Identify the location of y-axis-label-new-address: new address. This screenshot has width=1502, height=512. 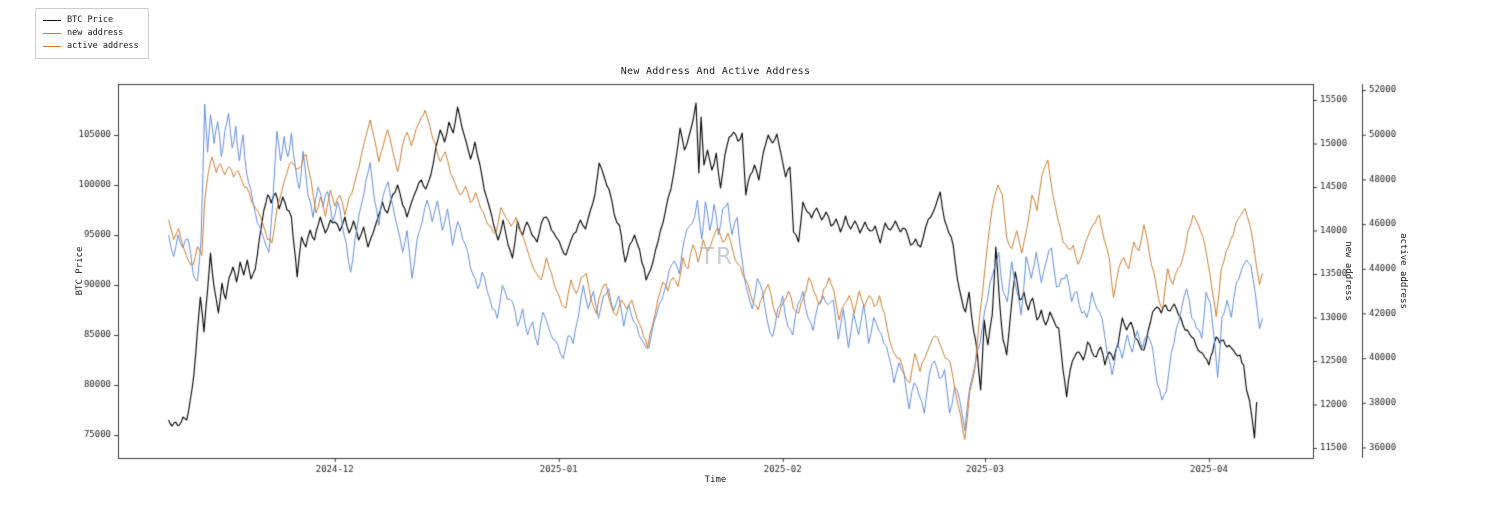
(1348, 271).